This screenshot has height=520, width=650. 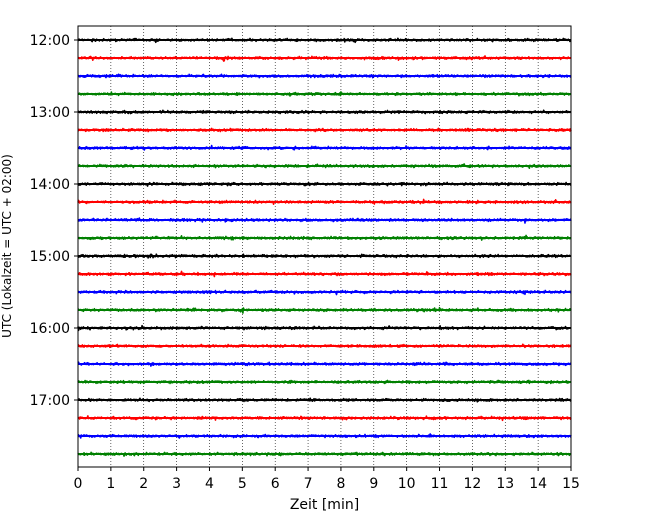 What do you see at coordinates (327, 479) in the screenshot?
I see `x-axis: 0 1 2 3 4 5 6 7 8 9 10 11 12 13 14 15` at bounding box center [327, 479].